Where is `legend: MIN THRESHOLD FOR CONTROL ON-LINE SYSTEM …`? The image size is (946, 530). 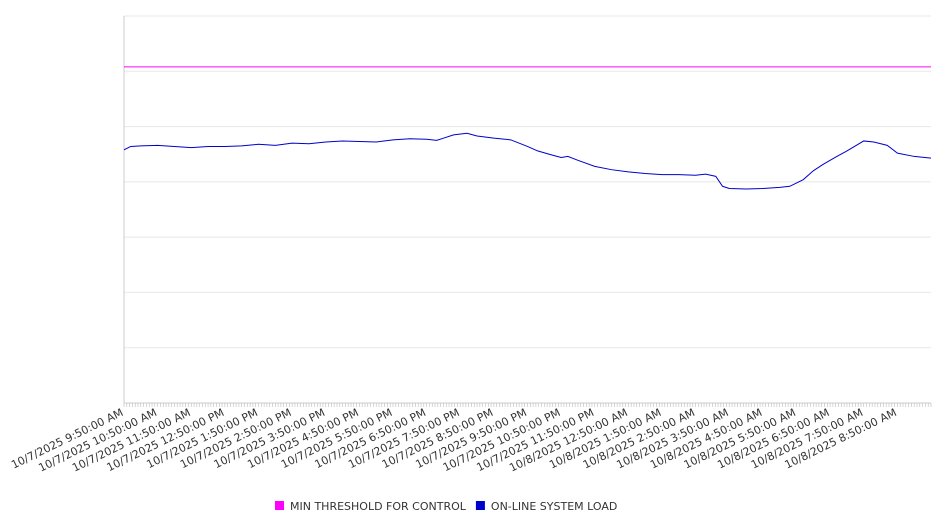 legend: MIN THRESHOLD FOR CONTROL ON-LINE SYSTEM … is located at coordinates (446, 506).